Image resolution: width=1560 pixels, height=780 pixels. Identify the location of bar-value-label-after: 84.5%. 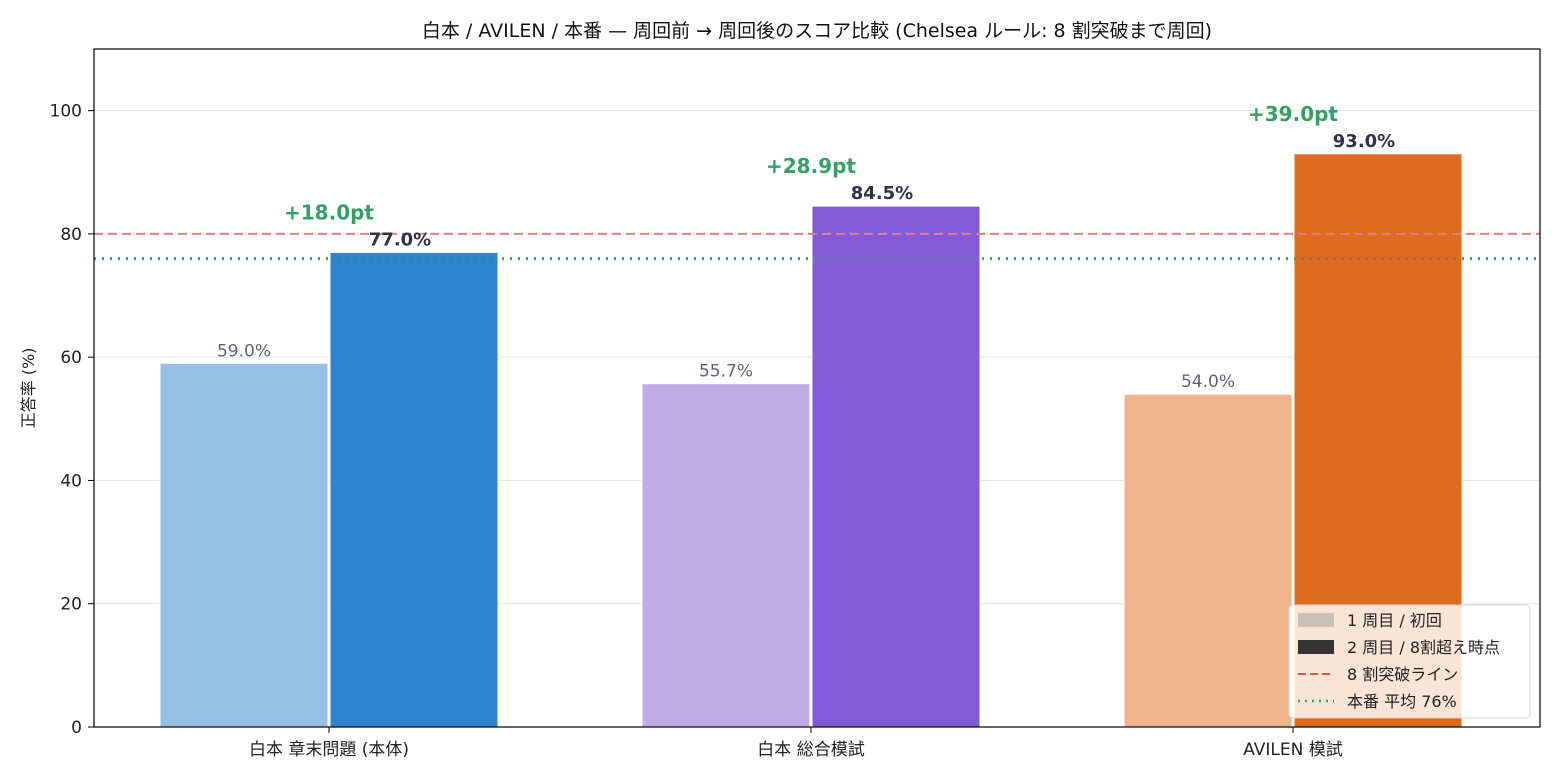
(882, 193).